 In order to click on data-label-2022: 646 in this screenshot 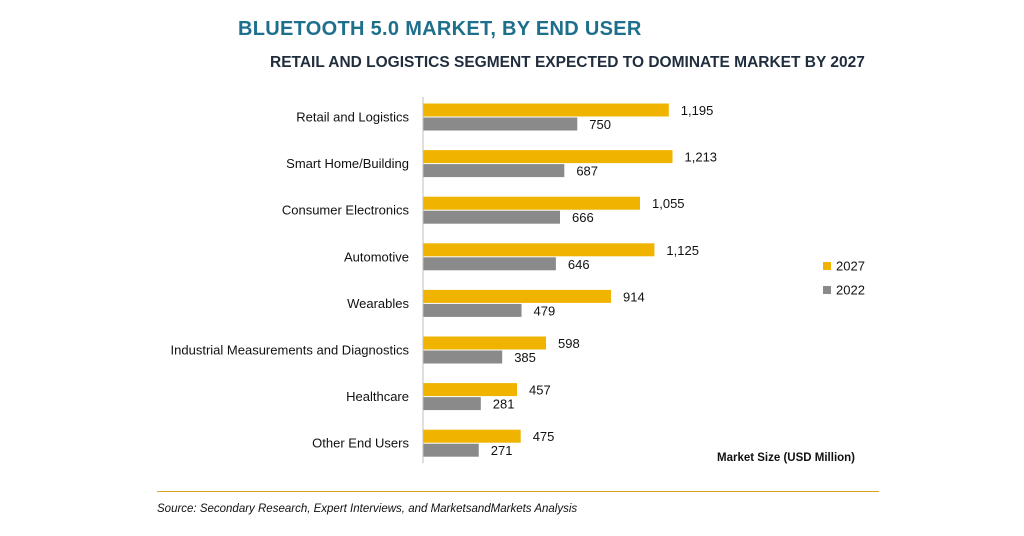, I will do `click(579, 264)`.